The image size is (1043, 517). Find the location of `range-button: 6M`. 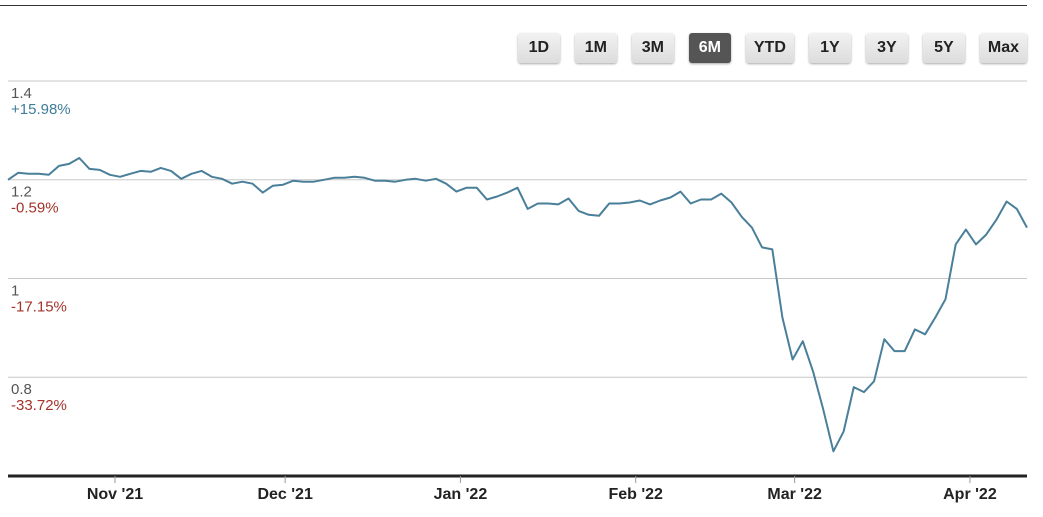

range-button: 6M is located at coordinates (709, 48).